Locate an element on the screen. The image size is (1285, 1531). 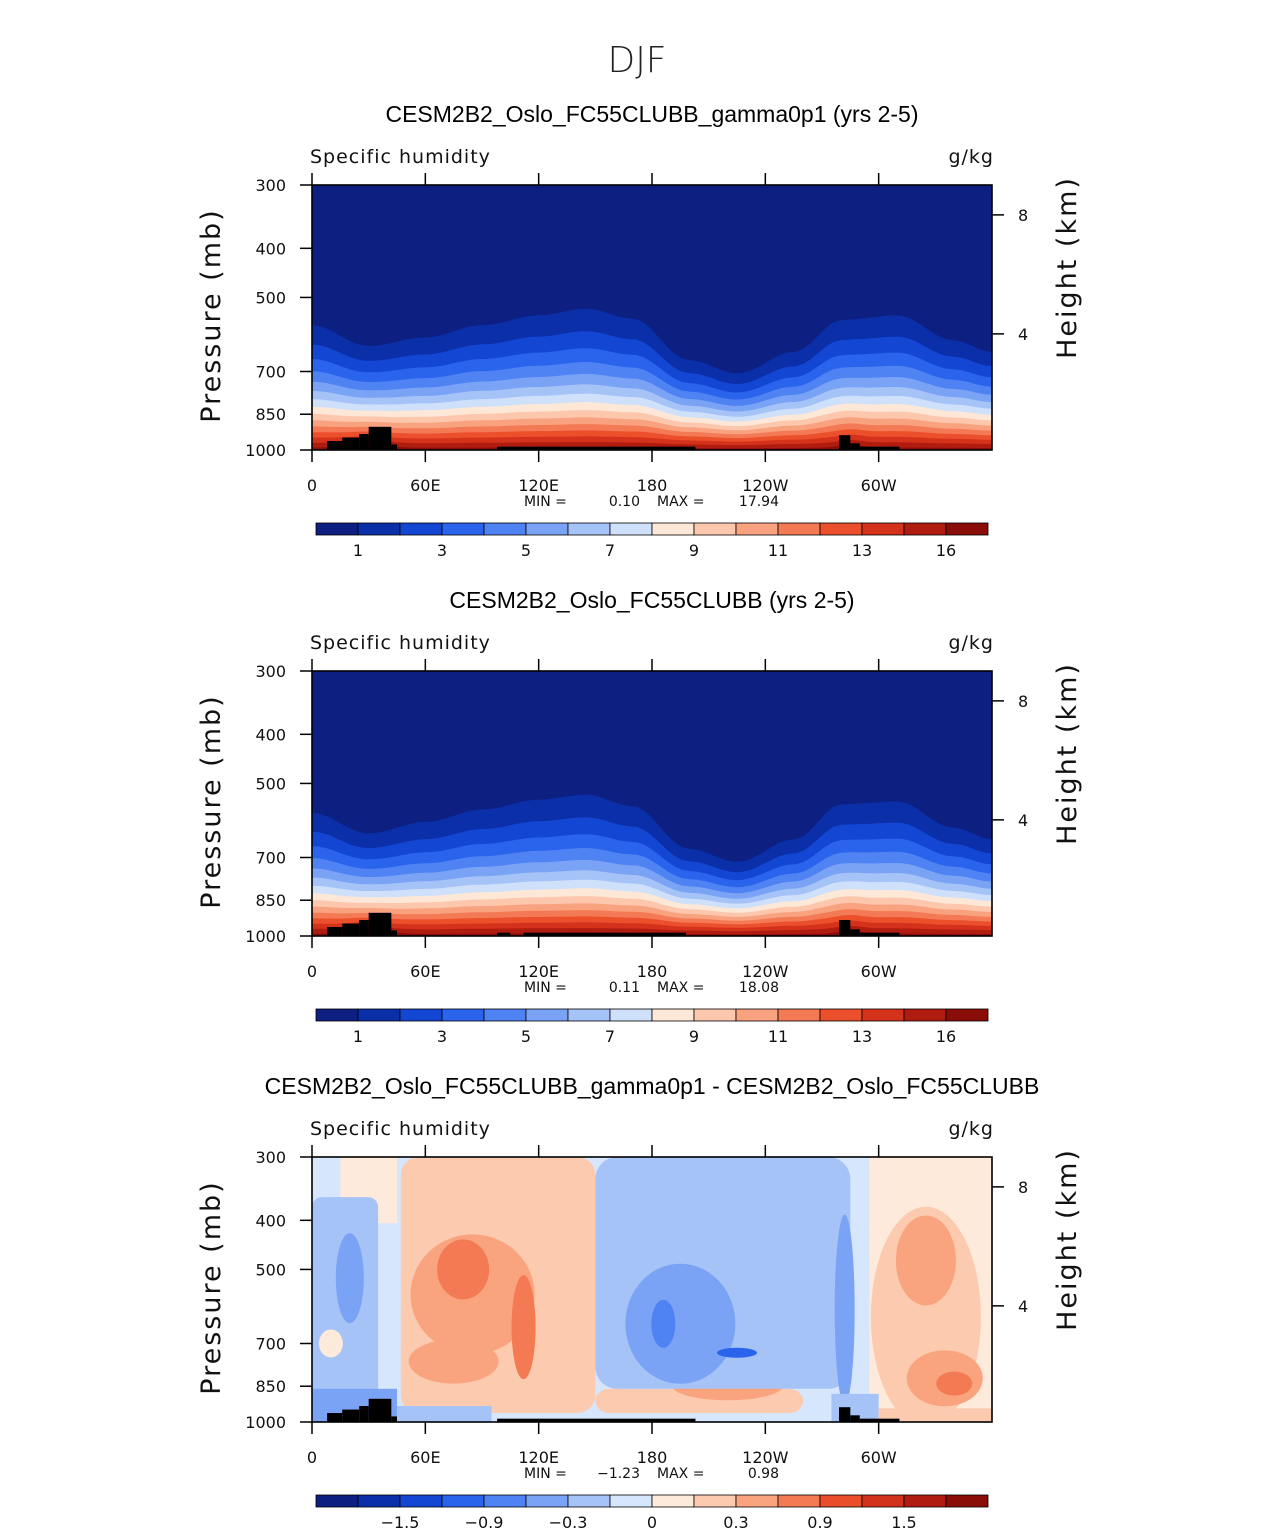
colorbar-label: 1 is located at coordinates (358, 1036).